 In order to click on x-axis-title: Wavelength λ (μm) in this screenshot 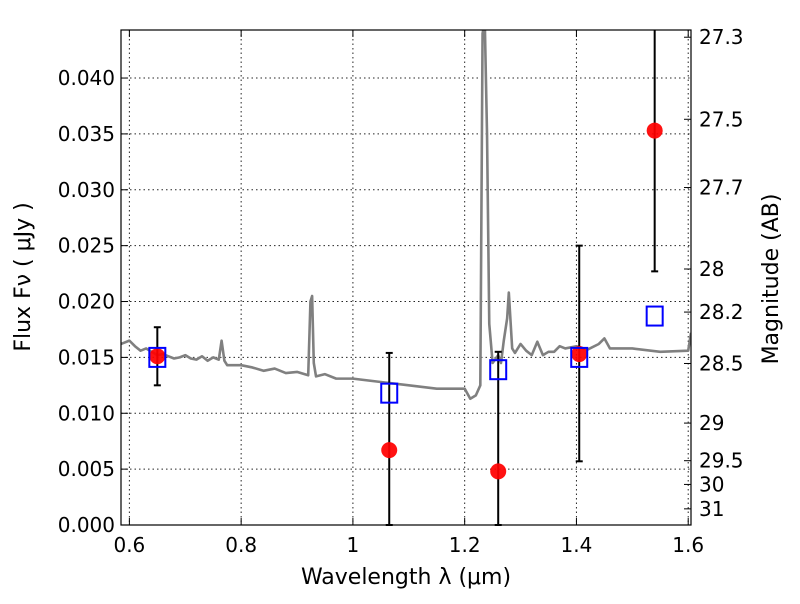, I will do `click(406, 577)`.